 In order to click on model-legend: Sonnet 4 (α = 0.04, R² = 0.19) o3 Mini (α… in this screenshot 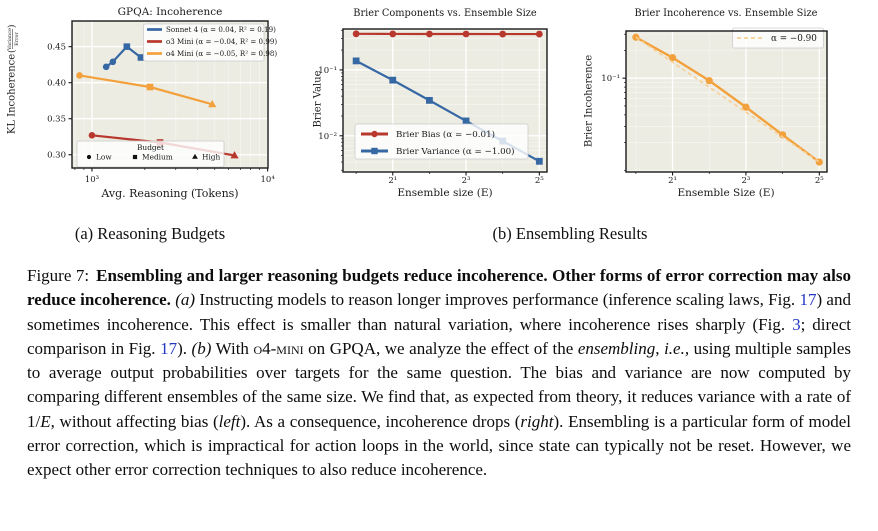, I will do `click(212, 41)`.